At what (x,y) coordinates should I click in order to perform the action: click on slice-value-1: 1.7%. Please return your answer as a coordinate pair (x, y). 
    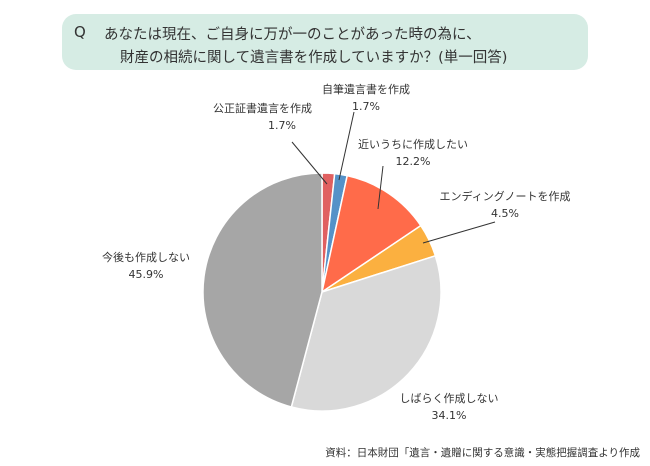
    Looking at the image, I should click on (282, 125).